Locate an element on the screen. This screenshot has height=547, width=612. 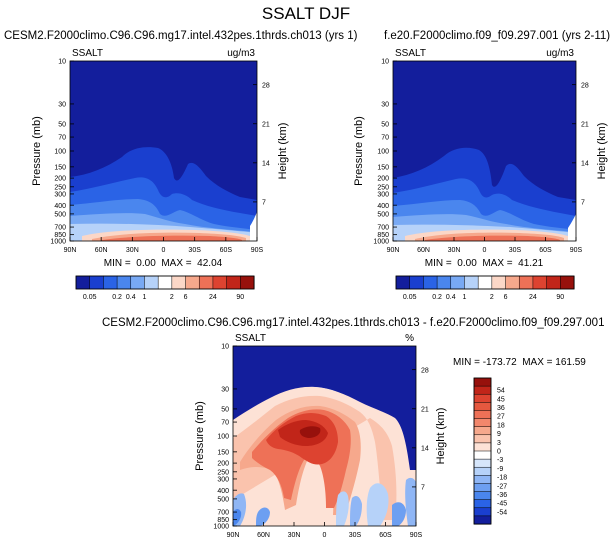
p3-xtick-label: 60N is located at coordinates (263, 535).